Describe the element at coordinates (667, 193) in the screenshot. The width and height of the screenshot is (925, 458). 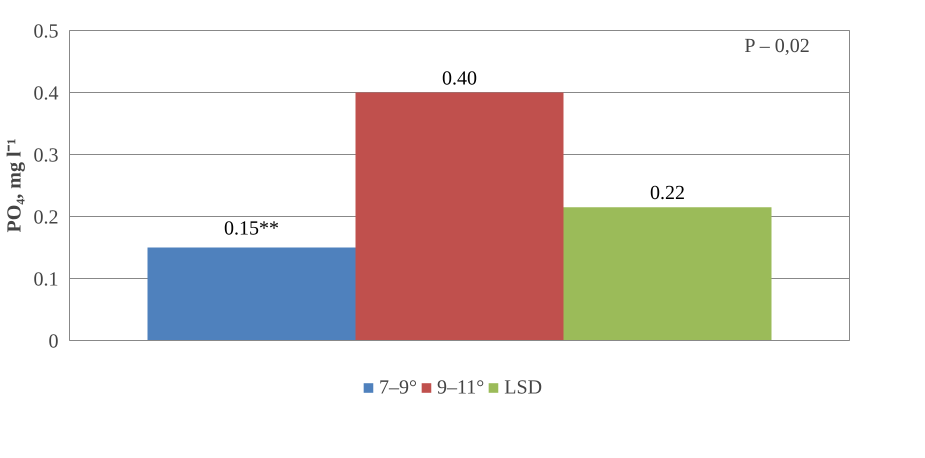
I see `data-label: 0.22` at that location.